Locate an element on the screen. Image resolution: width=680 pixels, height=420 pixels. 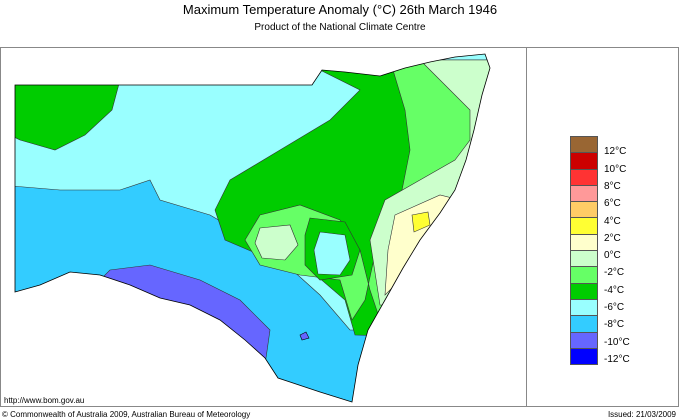
legend-label: 6°C is located at coordinates (612, 204).